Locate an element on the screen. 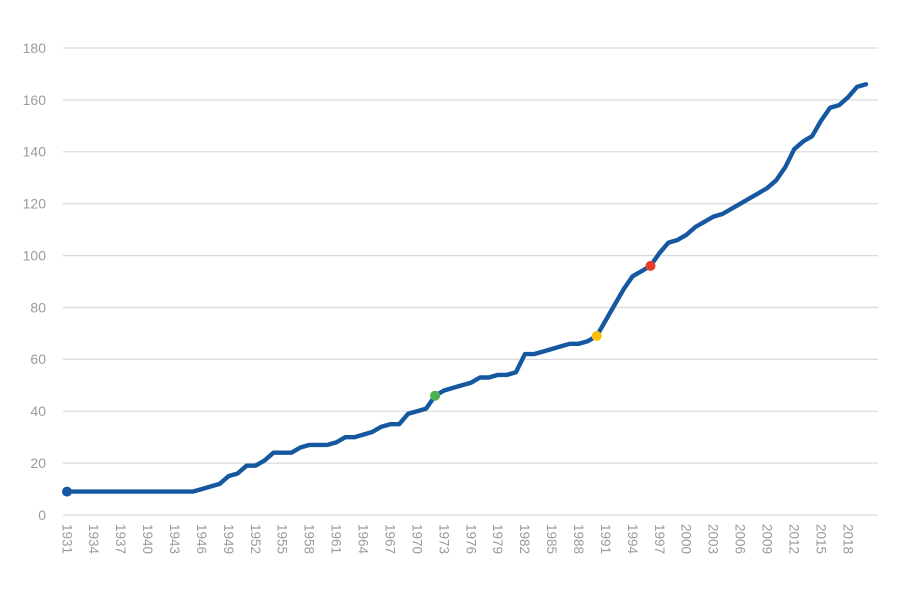  y-tick-label: 140 is located at coordinates (35, 152).